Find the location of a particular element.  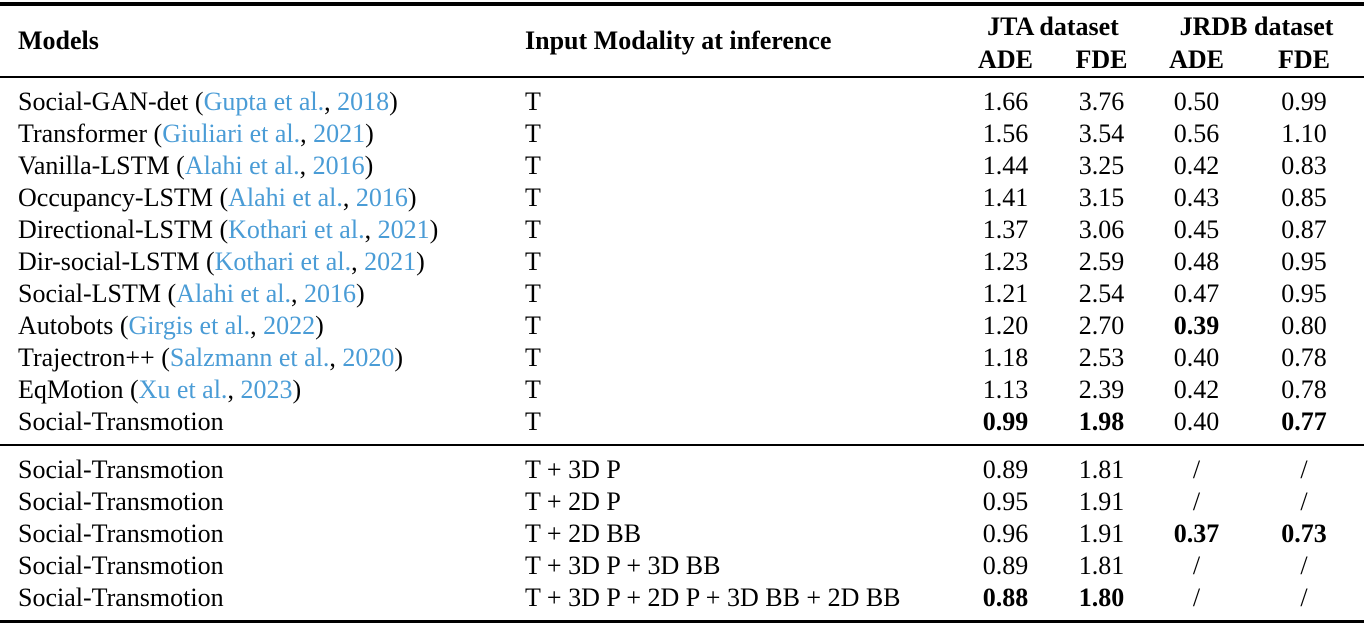

model-name-cell: Dir-social-LSTM (Kothari et al., 2021) is located at coordinates (262, 262).